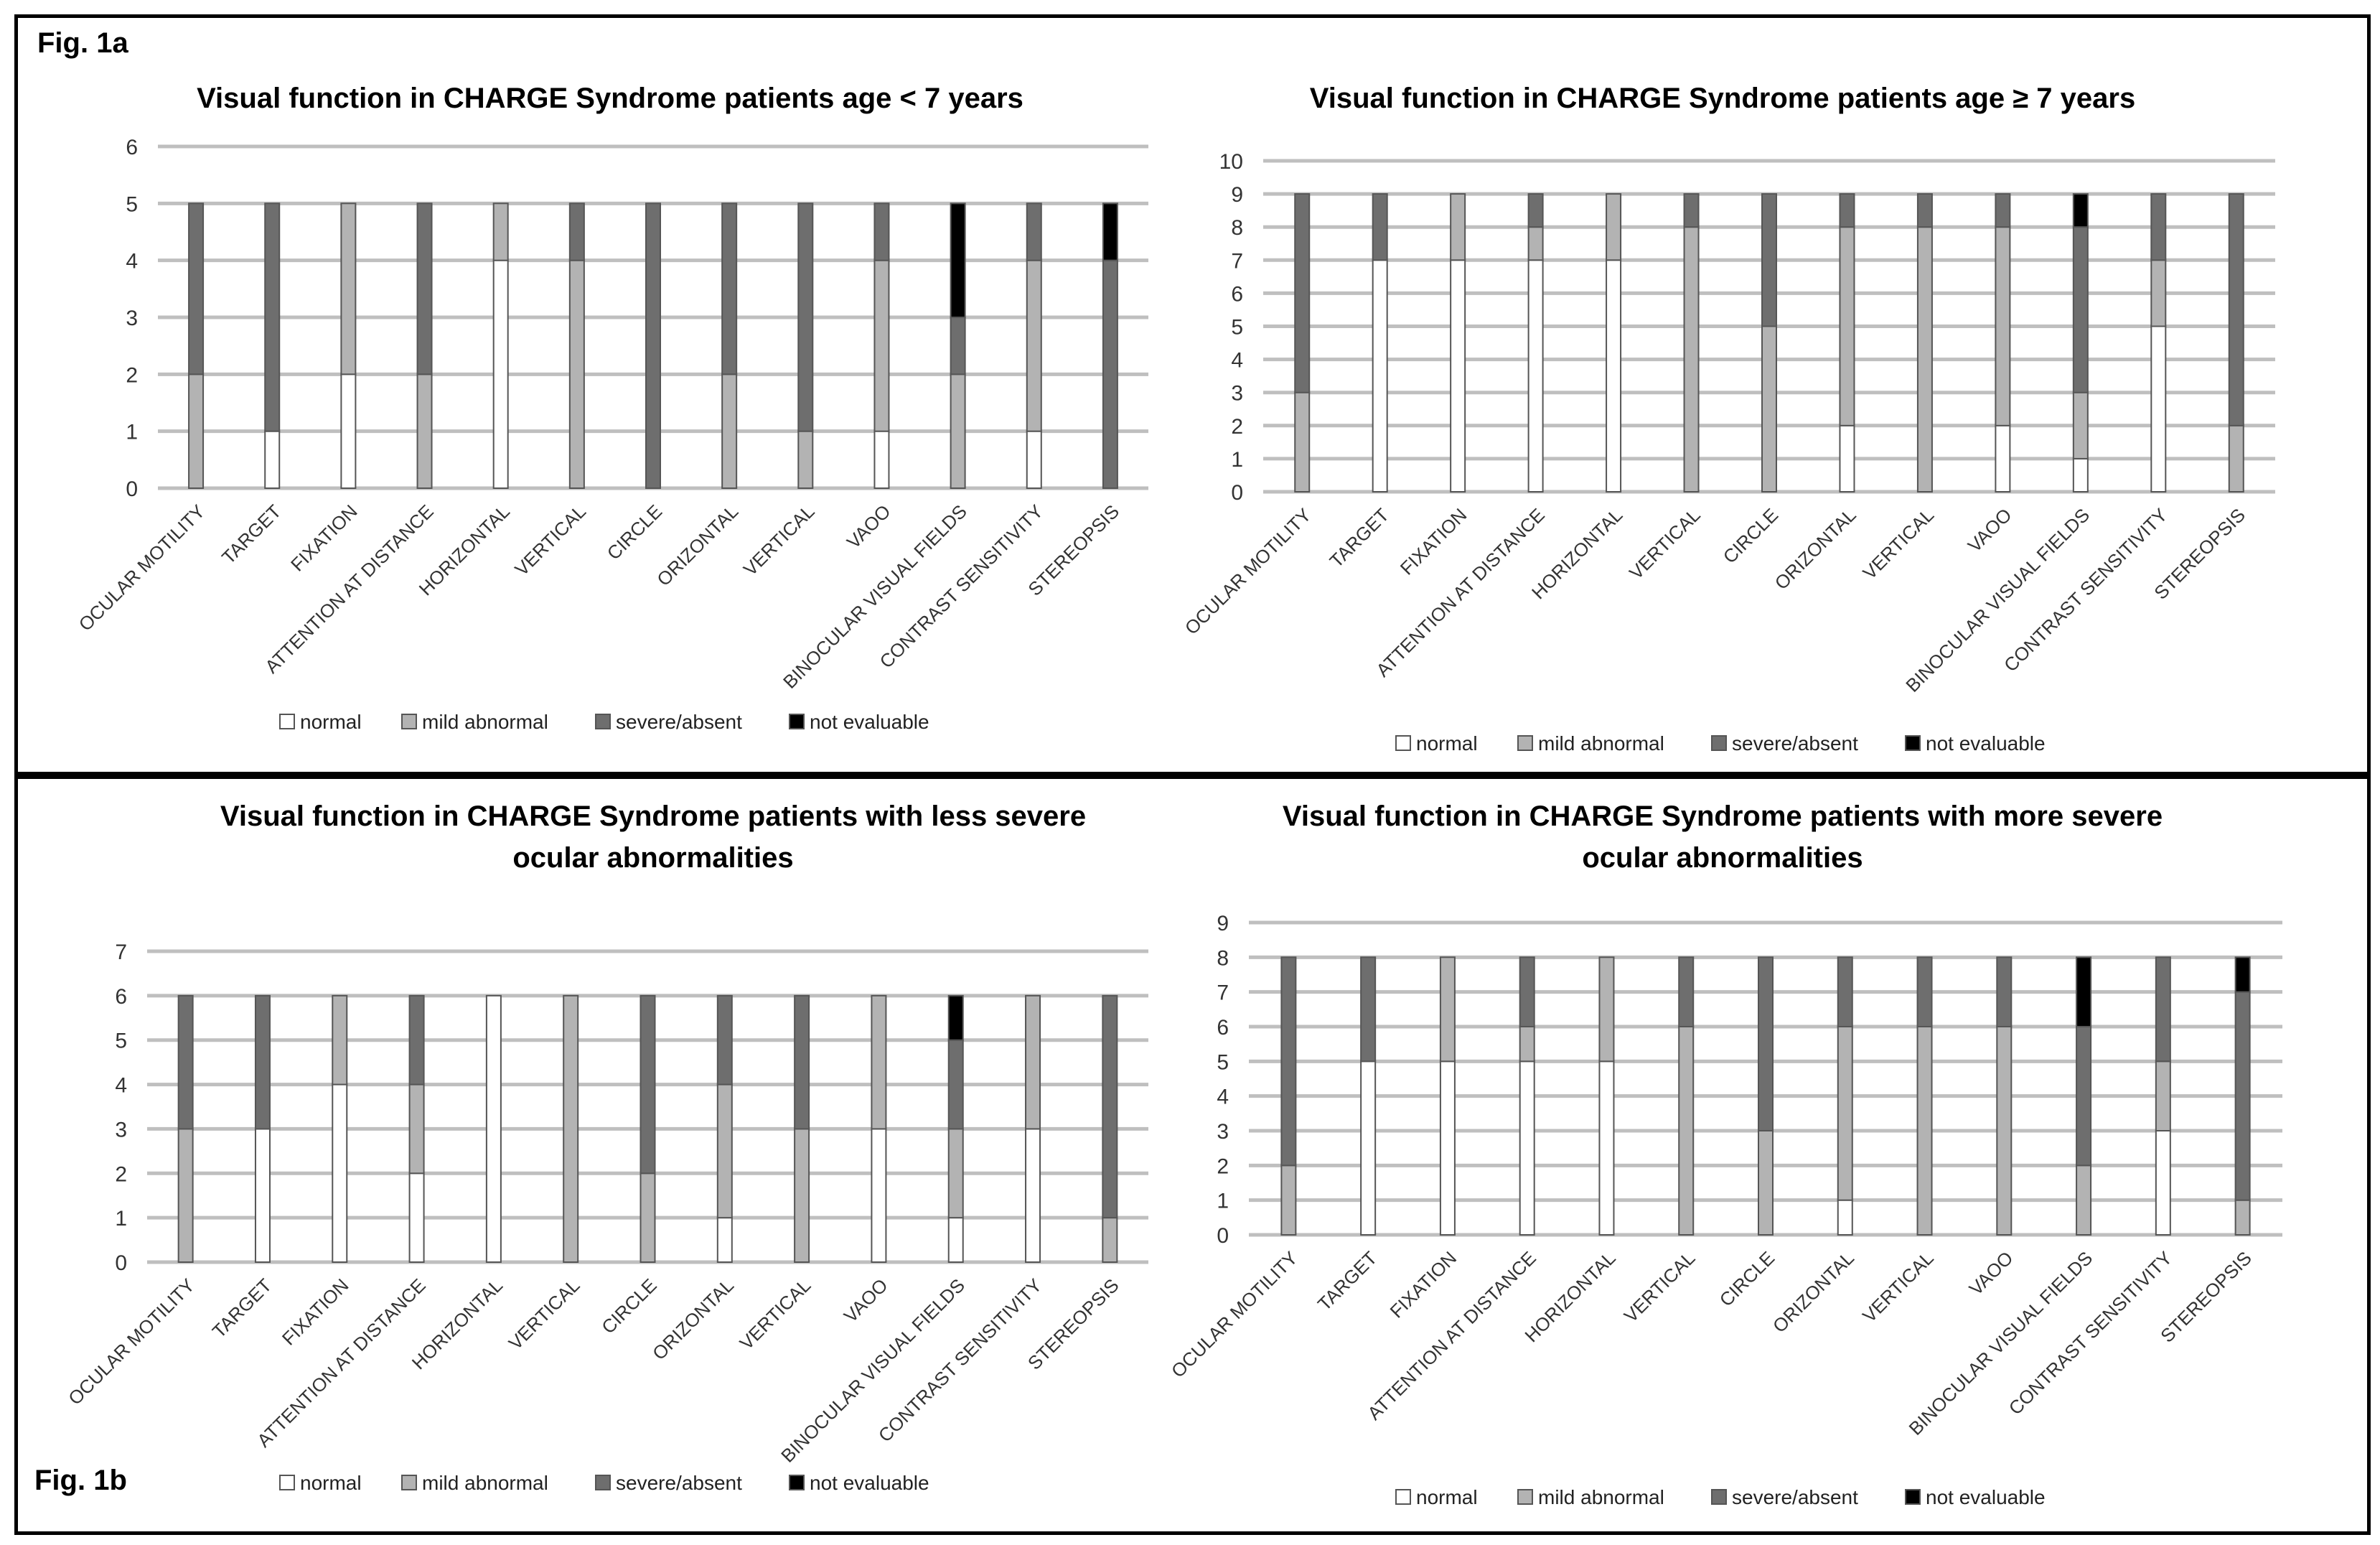 The height and width of the screenshot is (1545, 2380). What do you see at coordinates (1451, 1335) in the screenshot?
I see `category-label: ATTENTION AT DISTANCE` at bounding box center [1451, 1335].